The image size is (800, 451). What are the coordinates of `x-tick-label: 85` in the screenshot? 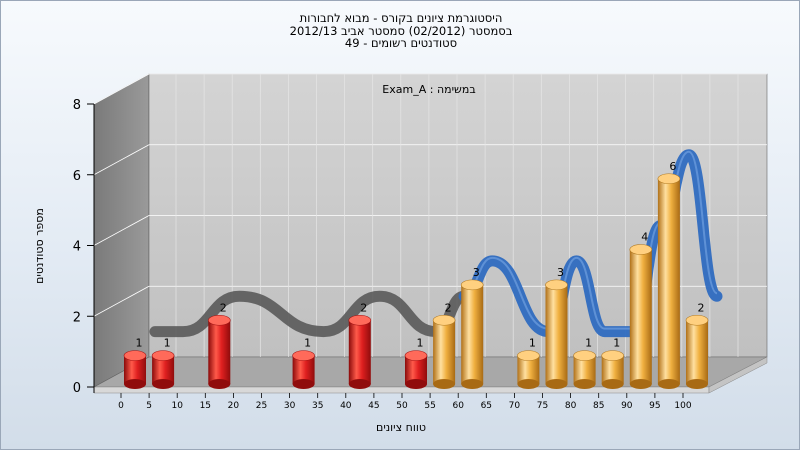 It's located at (598, 406).